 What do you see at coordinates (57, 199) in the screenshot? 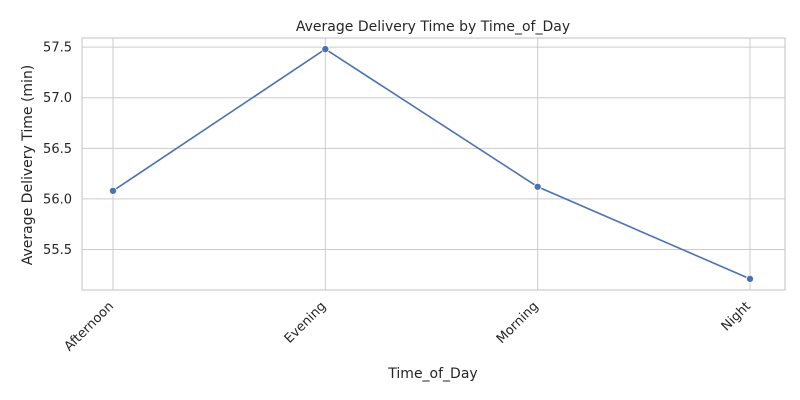
I see `y-tick-label: 56.0` at bounding box center [57, 199].